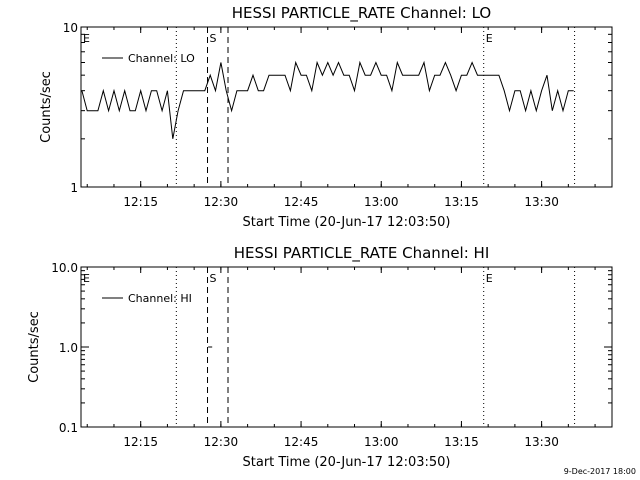 This screenshot has height=480, width=640. I want to click on legend-label: Channel: LO, so click(161, 58).